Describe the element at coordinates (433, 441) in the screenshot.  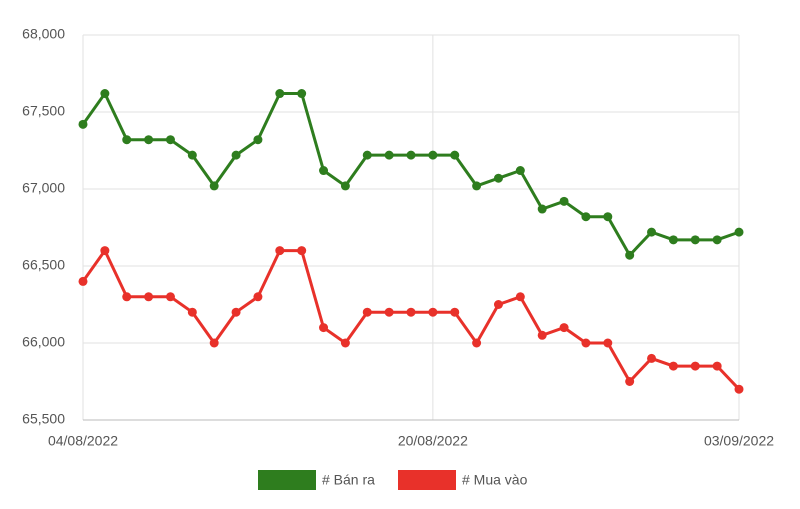
I see `x-tick-label: 20/08/2022` at that location.